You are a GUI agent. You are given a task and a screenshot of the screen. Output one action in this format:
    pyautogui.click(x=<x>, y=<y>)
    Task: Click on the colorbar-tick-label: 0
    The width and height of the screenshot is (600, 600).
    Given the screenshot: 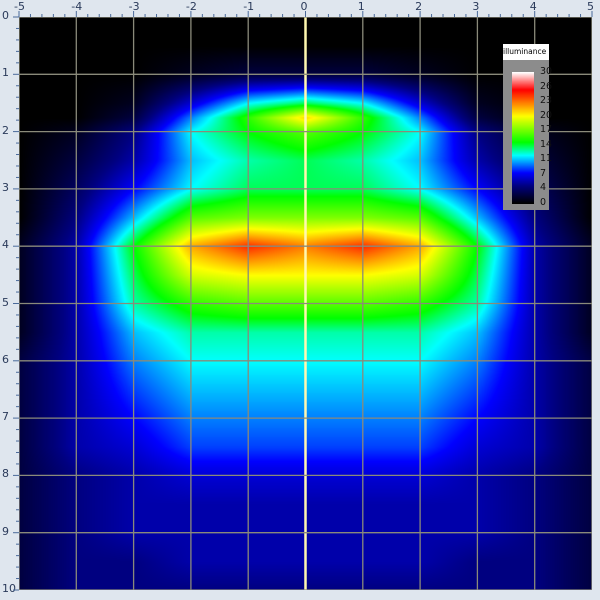 What is the action you would take?
    pyautogui.click(x=543, y=202)
    